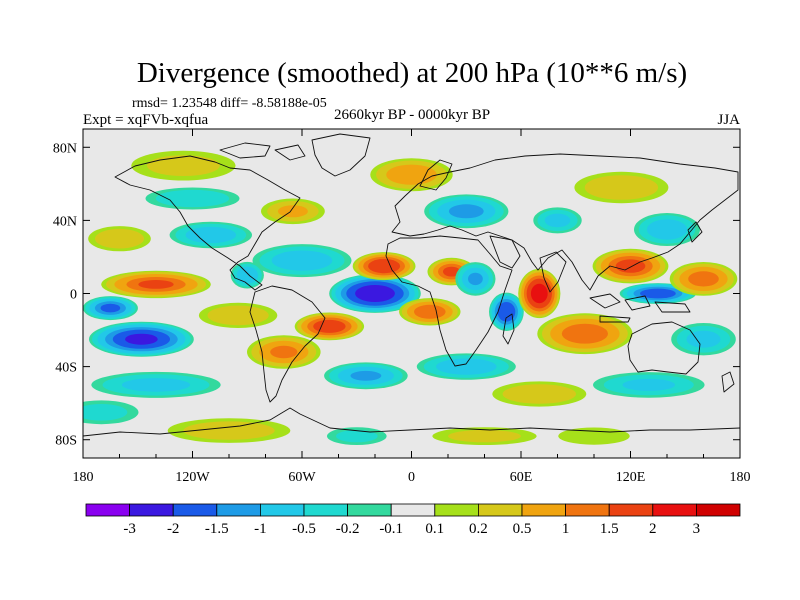  Describe the element at coordinates (528, 264) in the screenshot. I see `coast-arabia-india` at that location.